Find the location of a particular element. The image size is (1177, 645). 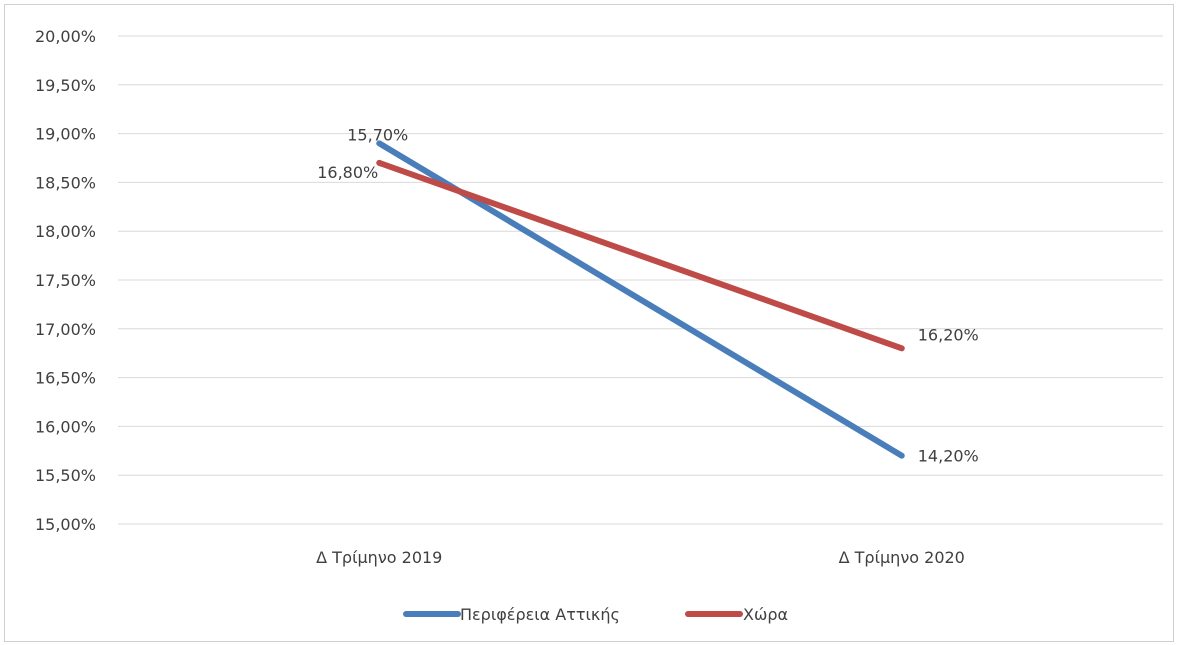

y-tick-label: 16,00% is located at coordinates (65, 426).